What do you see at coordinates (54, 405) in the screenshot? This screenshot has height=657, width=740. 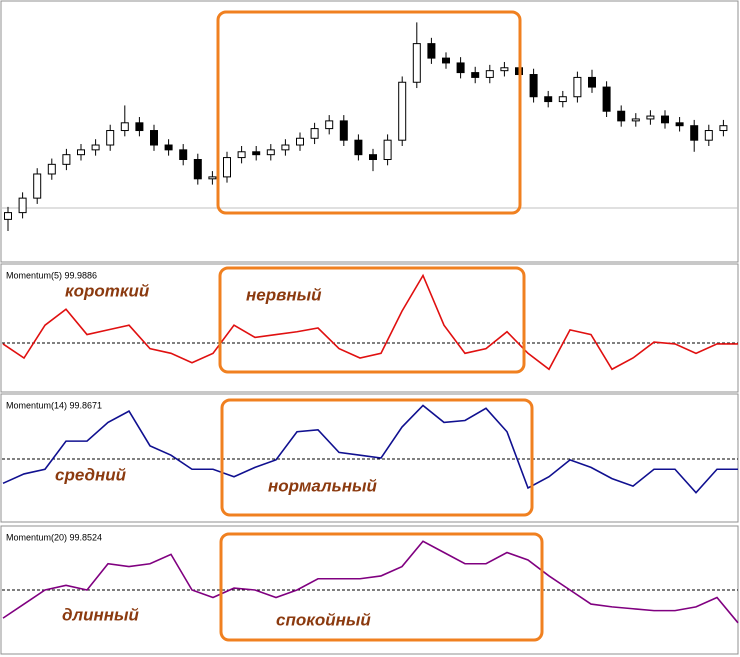 I see `panel-title: Momentum(14) 99.8671` at bounding box center [54, 405].